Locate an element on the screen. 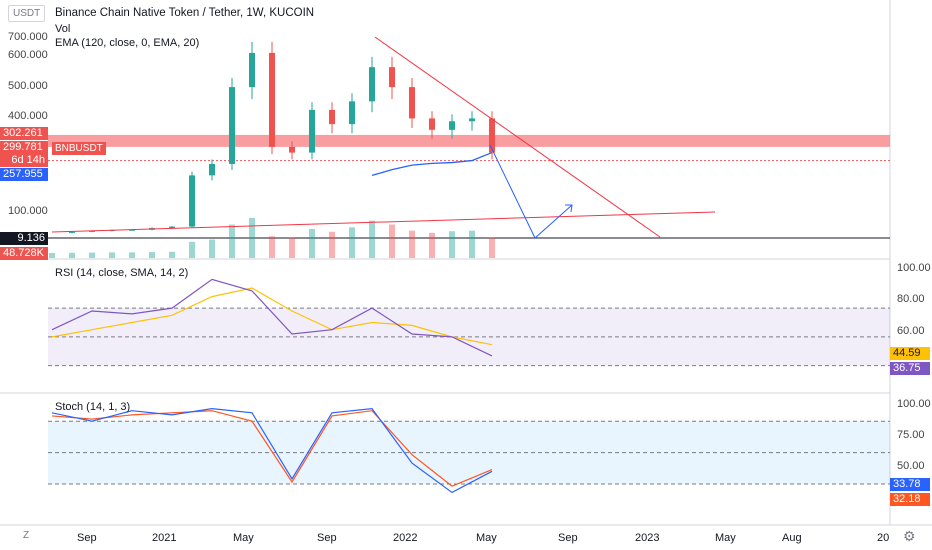 This screenshot has height=550, width=932. time-label-aug-2023: Aug is located at coordinates (792, 538).